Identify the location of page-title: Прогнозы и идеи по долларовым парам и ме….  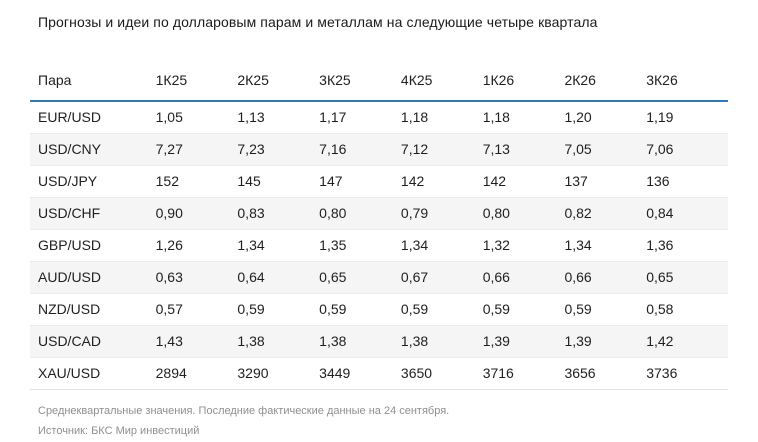
(318, 22).